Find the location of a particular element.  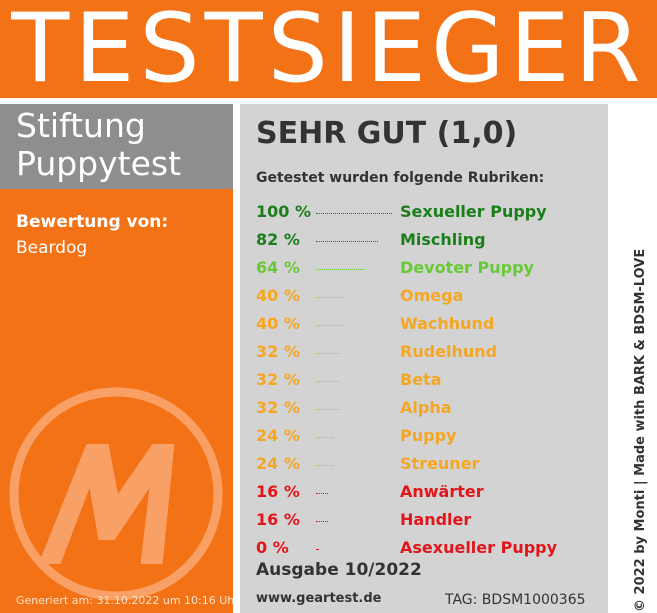

category-row: 0 % Asexueller Puppy is located at coordinates (431, 548).